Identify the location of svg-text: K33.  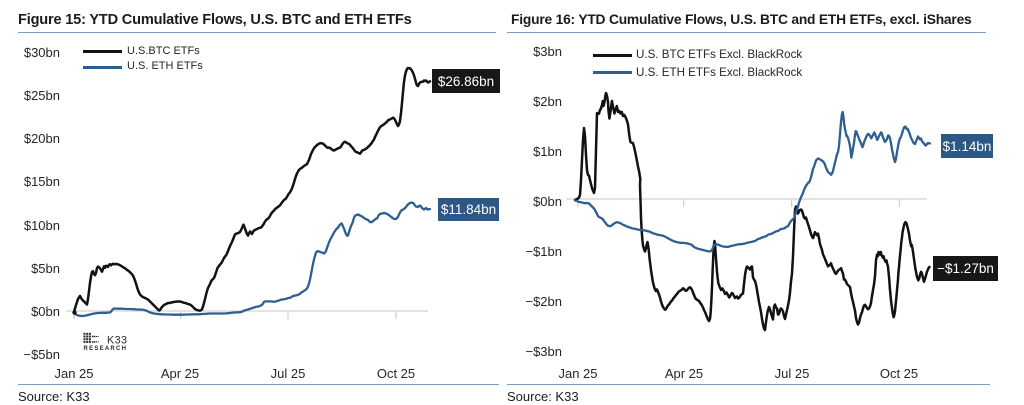
(117, 341).